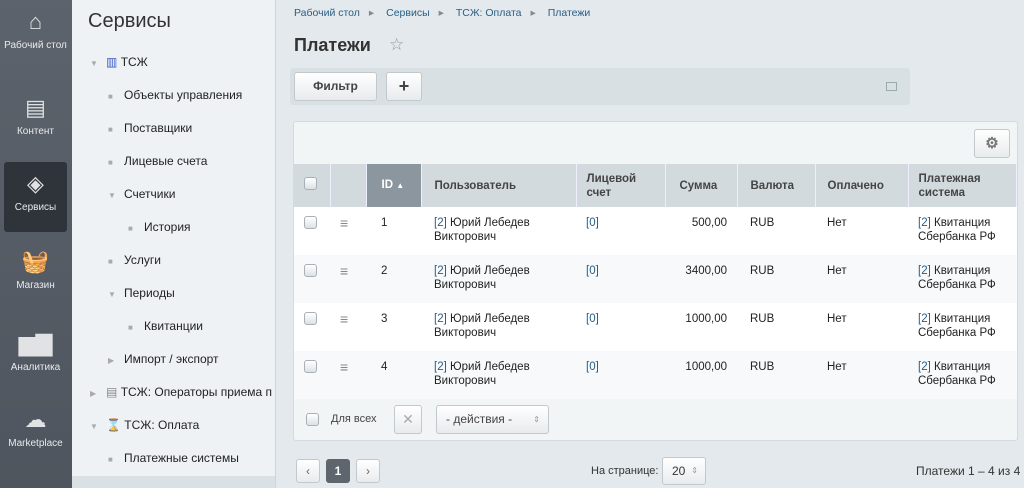 Image resolution: width=1024 pixels, height=488 pixels. What do you see at coordinates (861, 327) in the screenshot?
I see `cell-paid: Нет` at bounding box center [861, 327].